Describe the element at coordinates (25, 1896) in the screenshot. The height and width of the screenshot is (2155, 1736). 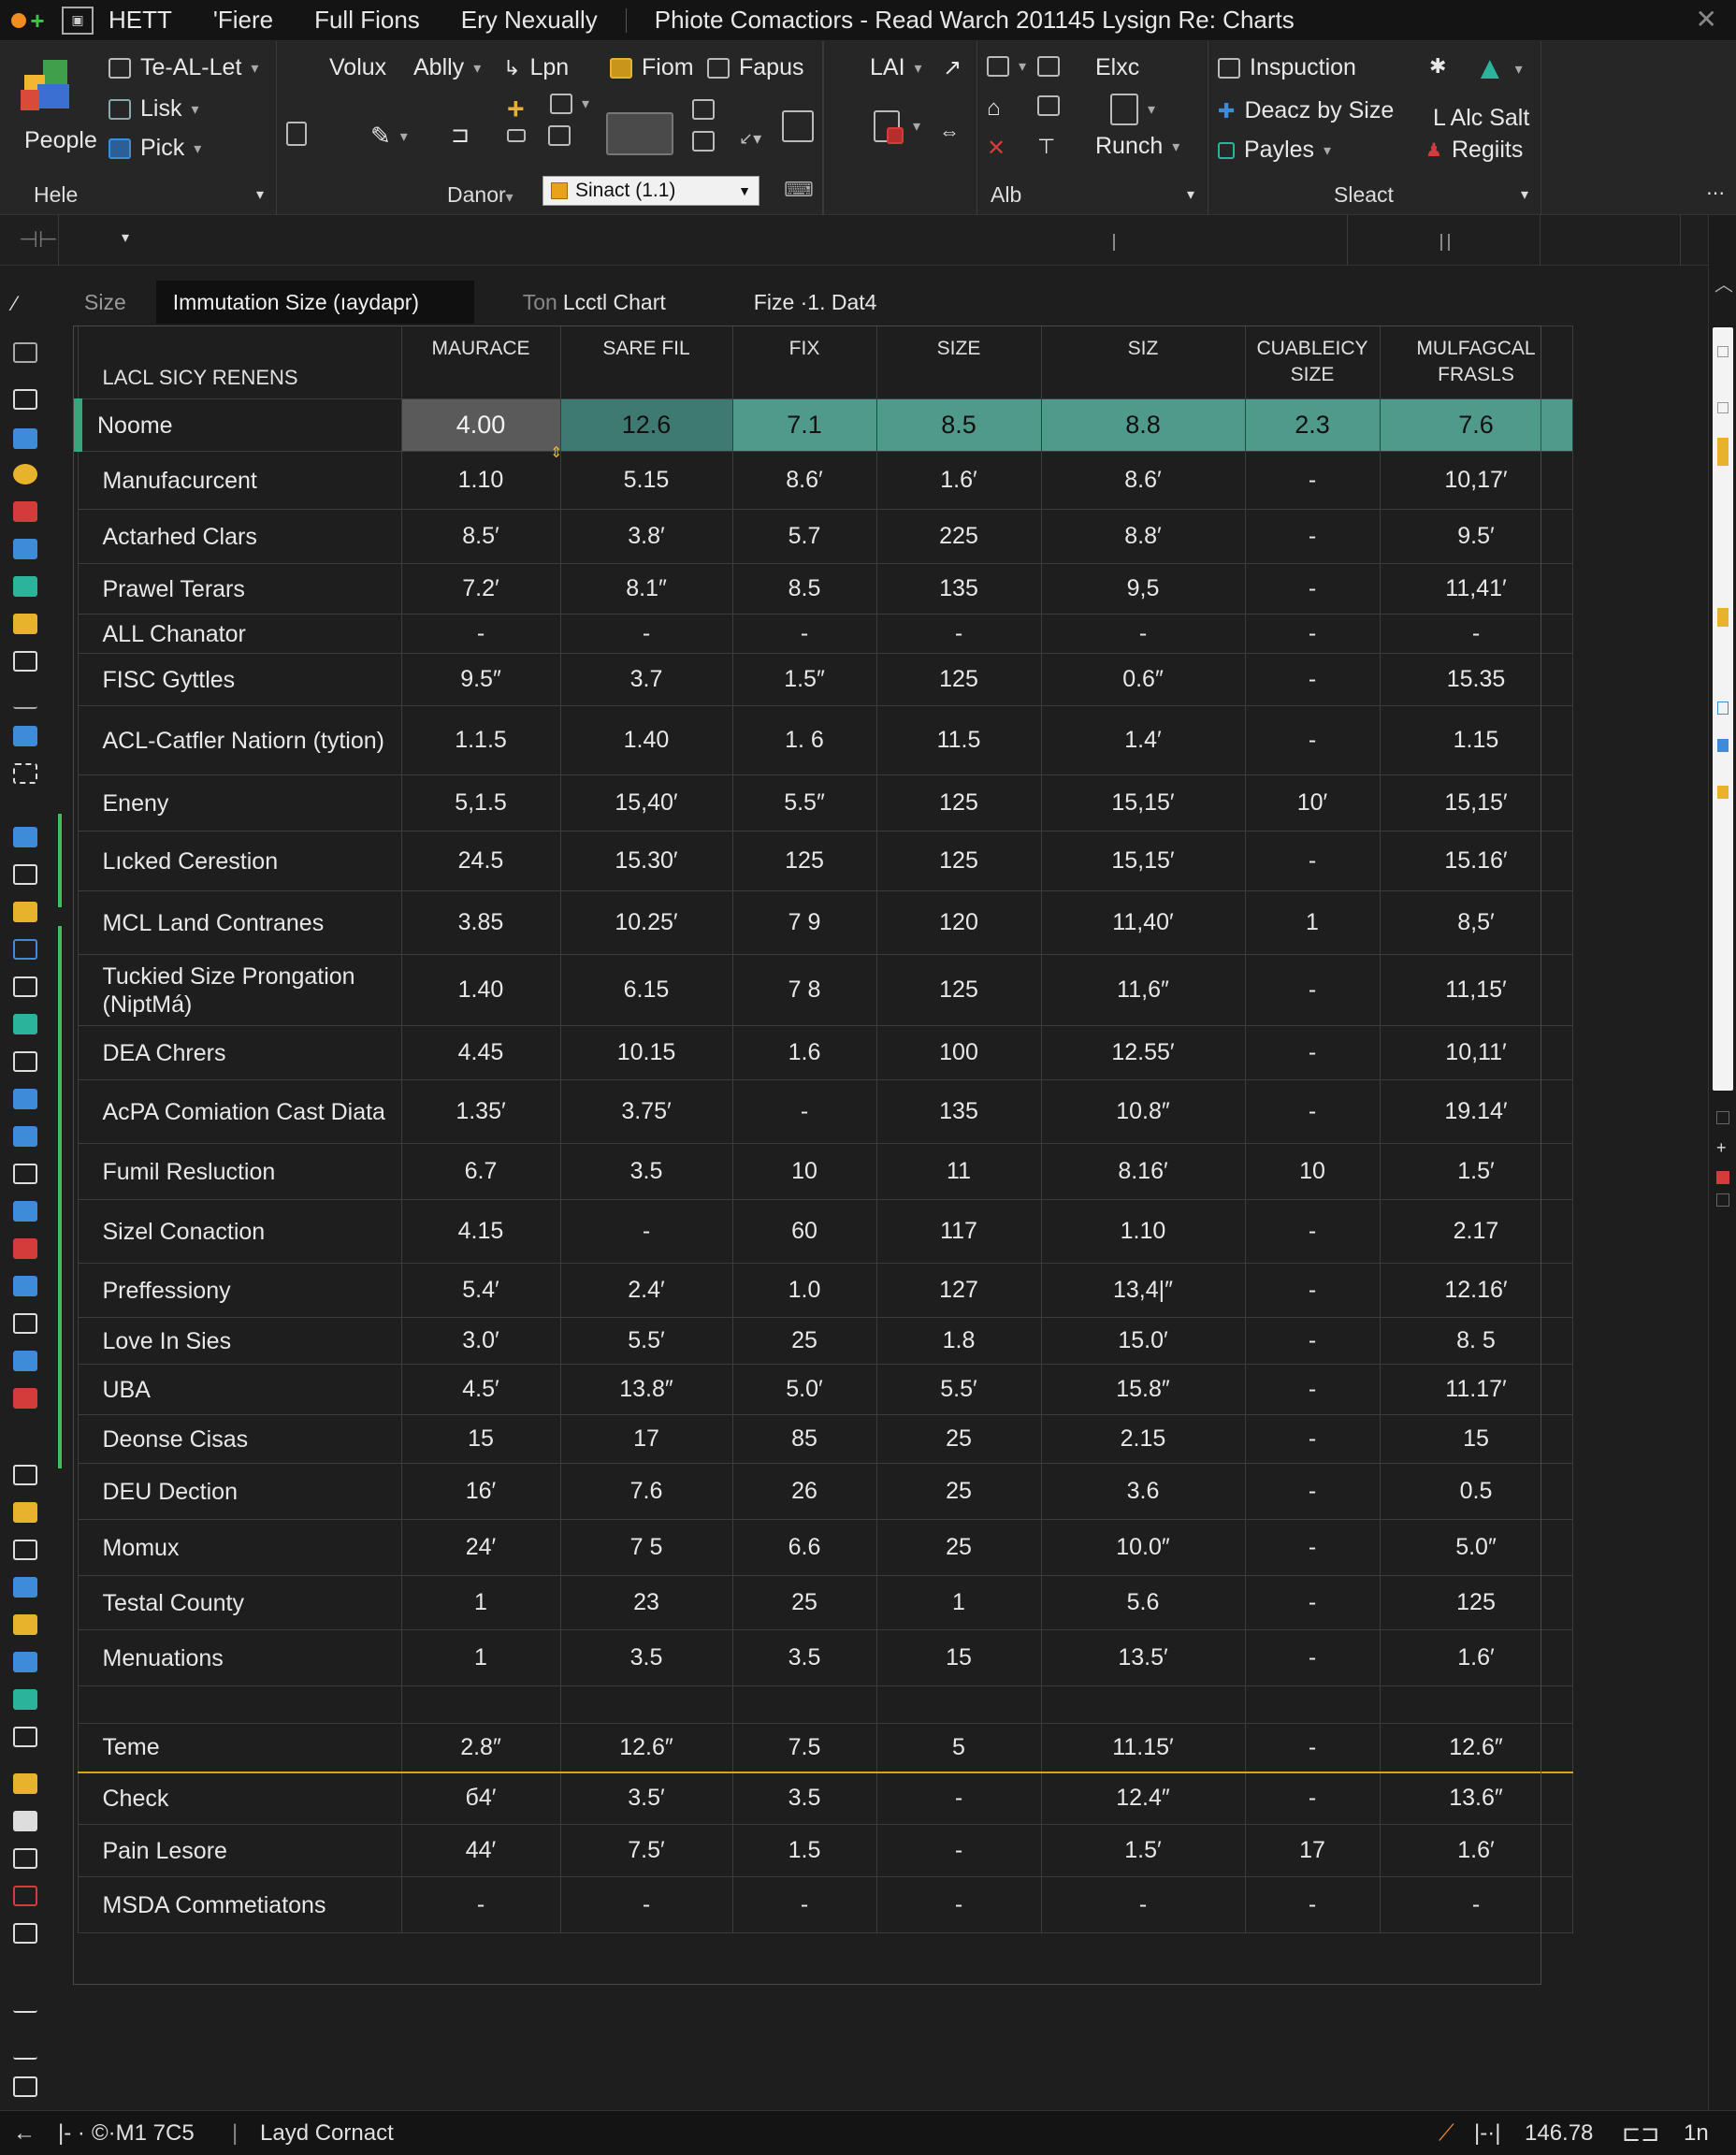
I see `export-tool-icon` at that location.